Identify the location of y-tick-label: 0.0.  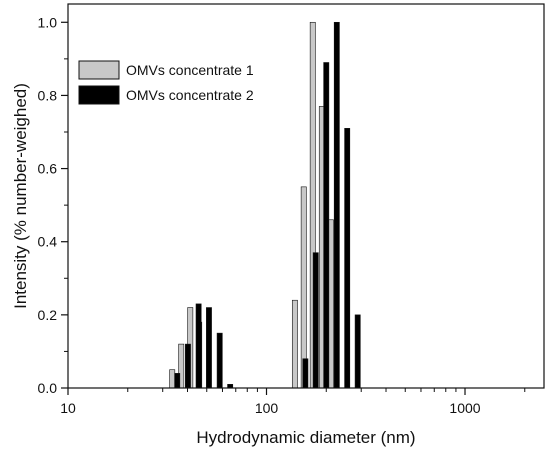
(48, 388).